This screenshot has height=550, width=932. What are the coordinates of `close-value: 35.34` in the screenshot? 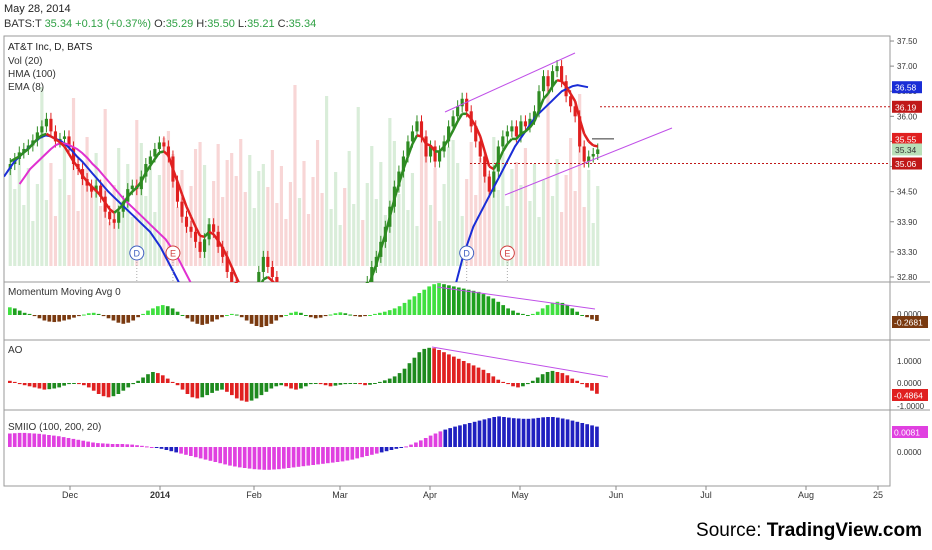 It's located at (302, 24).